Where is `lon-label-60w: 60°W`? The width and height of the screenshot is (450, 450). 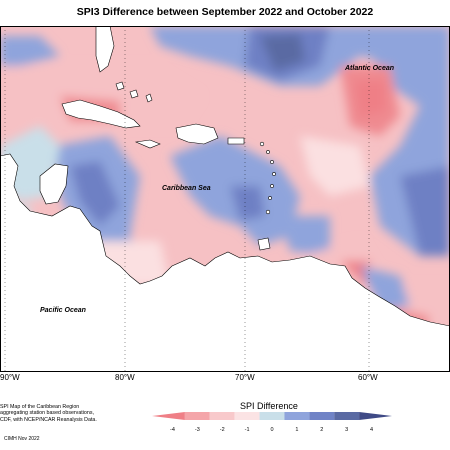
lon-label-60w: 60°W is located at coordinates (368, 377).